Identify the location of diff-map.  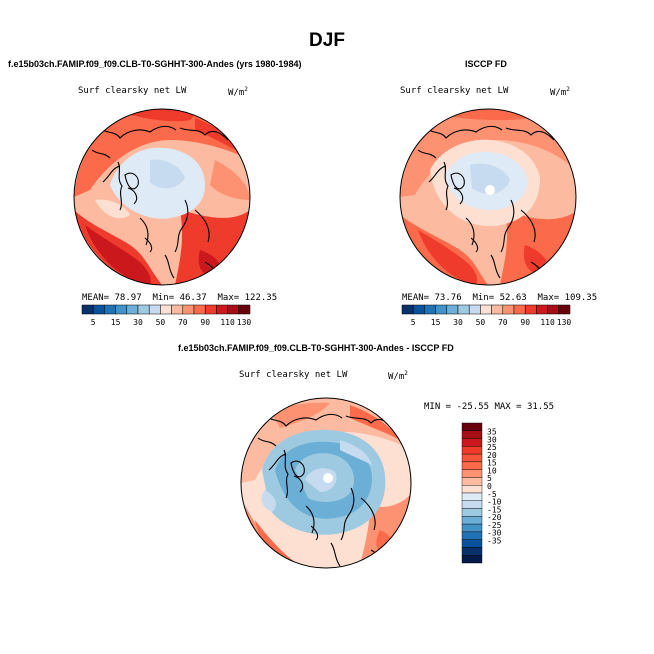
(326, 483).